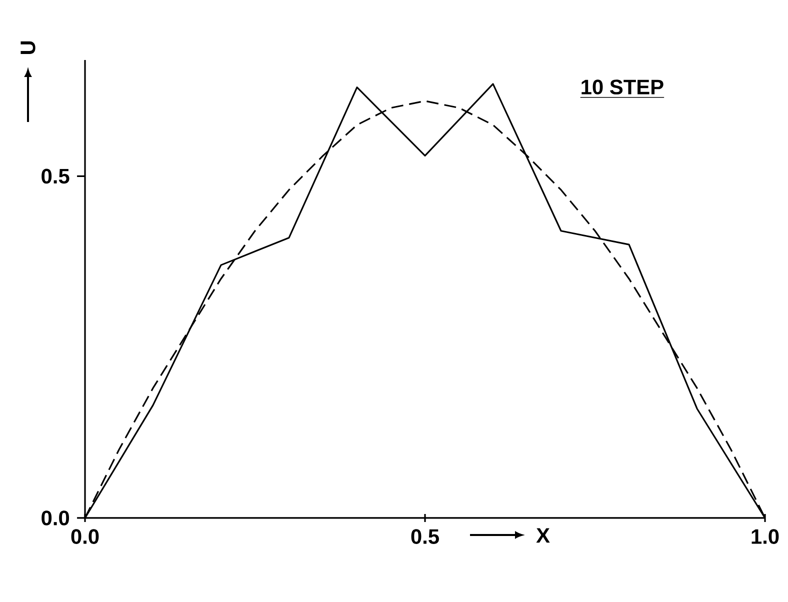 The width and height of the screenshot is (788, 602). I want to click on x-axis-title: X, so click(543, 535).